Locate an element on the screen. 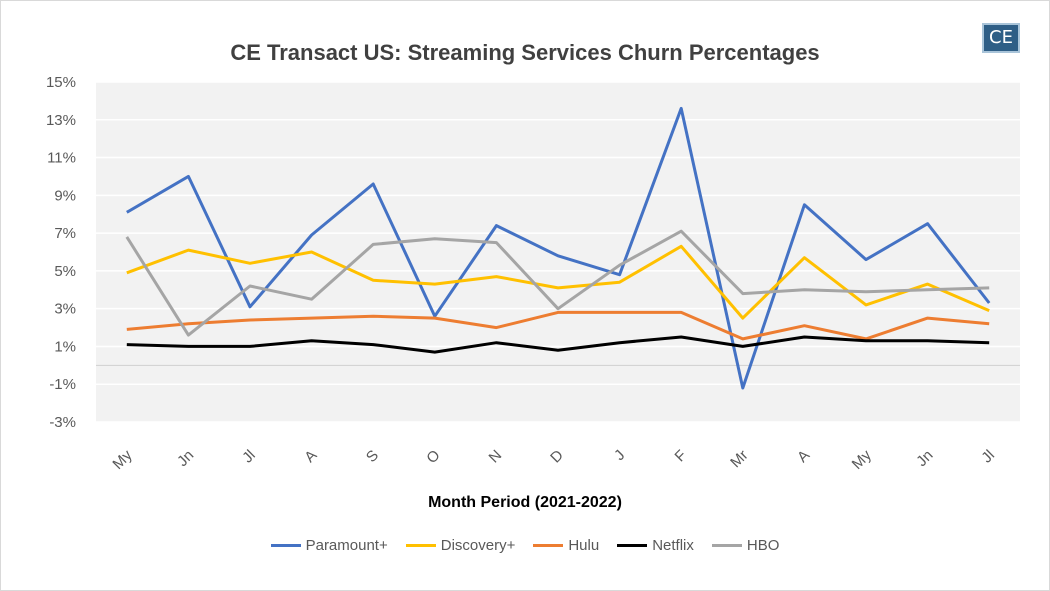 The width and height of the screenshot is (1050, 591). x-tick-label: Mr is located at coordinates (739, 459).